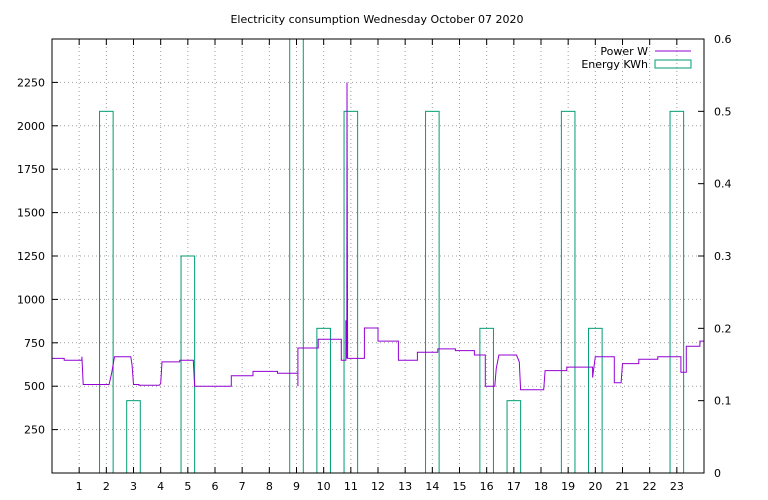  Describe the element at coordinates (673, 64) in the screenshot. I see `legend-swatch-energy` at that location.